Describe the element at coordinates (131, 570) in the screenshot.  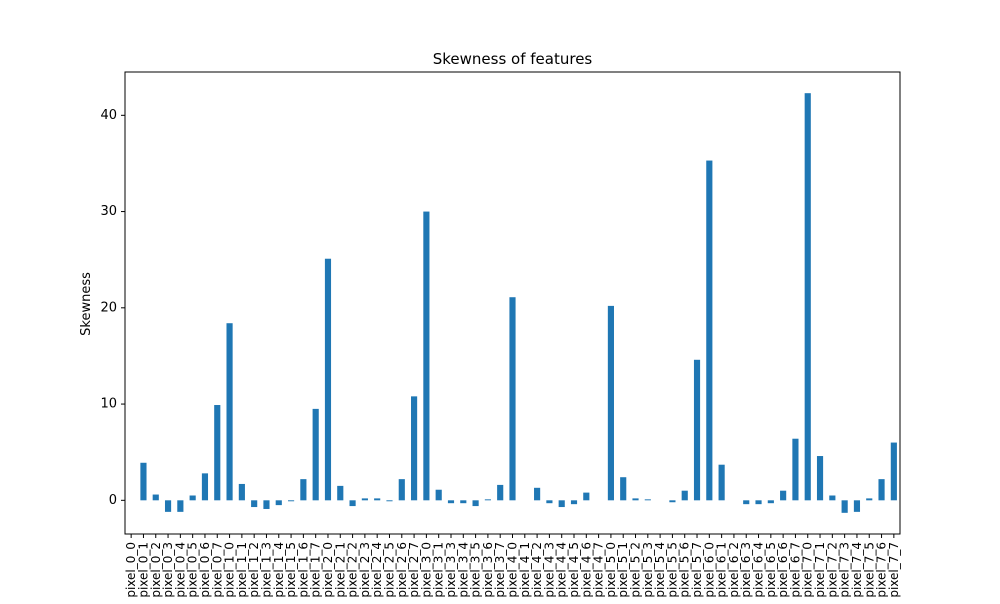
I see `x-tick-label: pixel_0_0` at that location.